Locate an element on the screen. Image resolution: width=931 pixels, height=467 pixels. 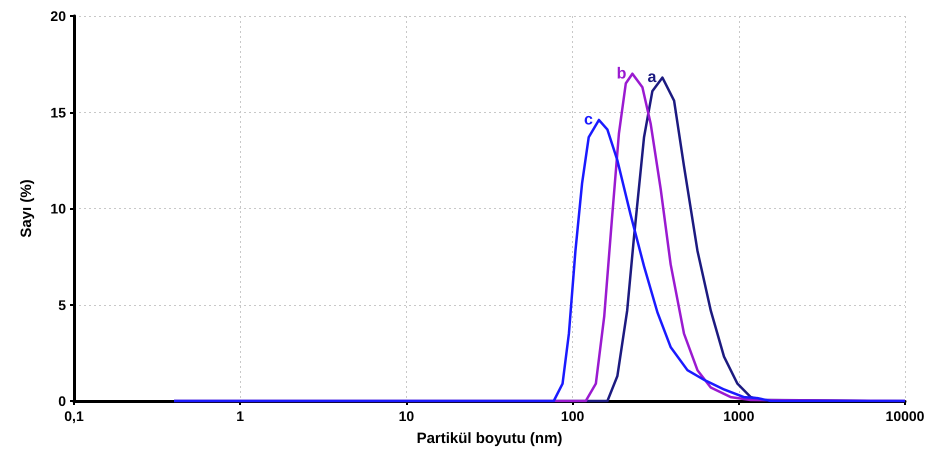
x-axis-title: Partikül boyutu (nm) is located at coordinates (489, 438).